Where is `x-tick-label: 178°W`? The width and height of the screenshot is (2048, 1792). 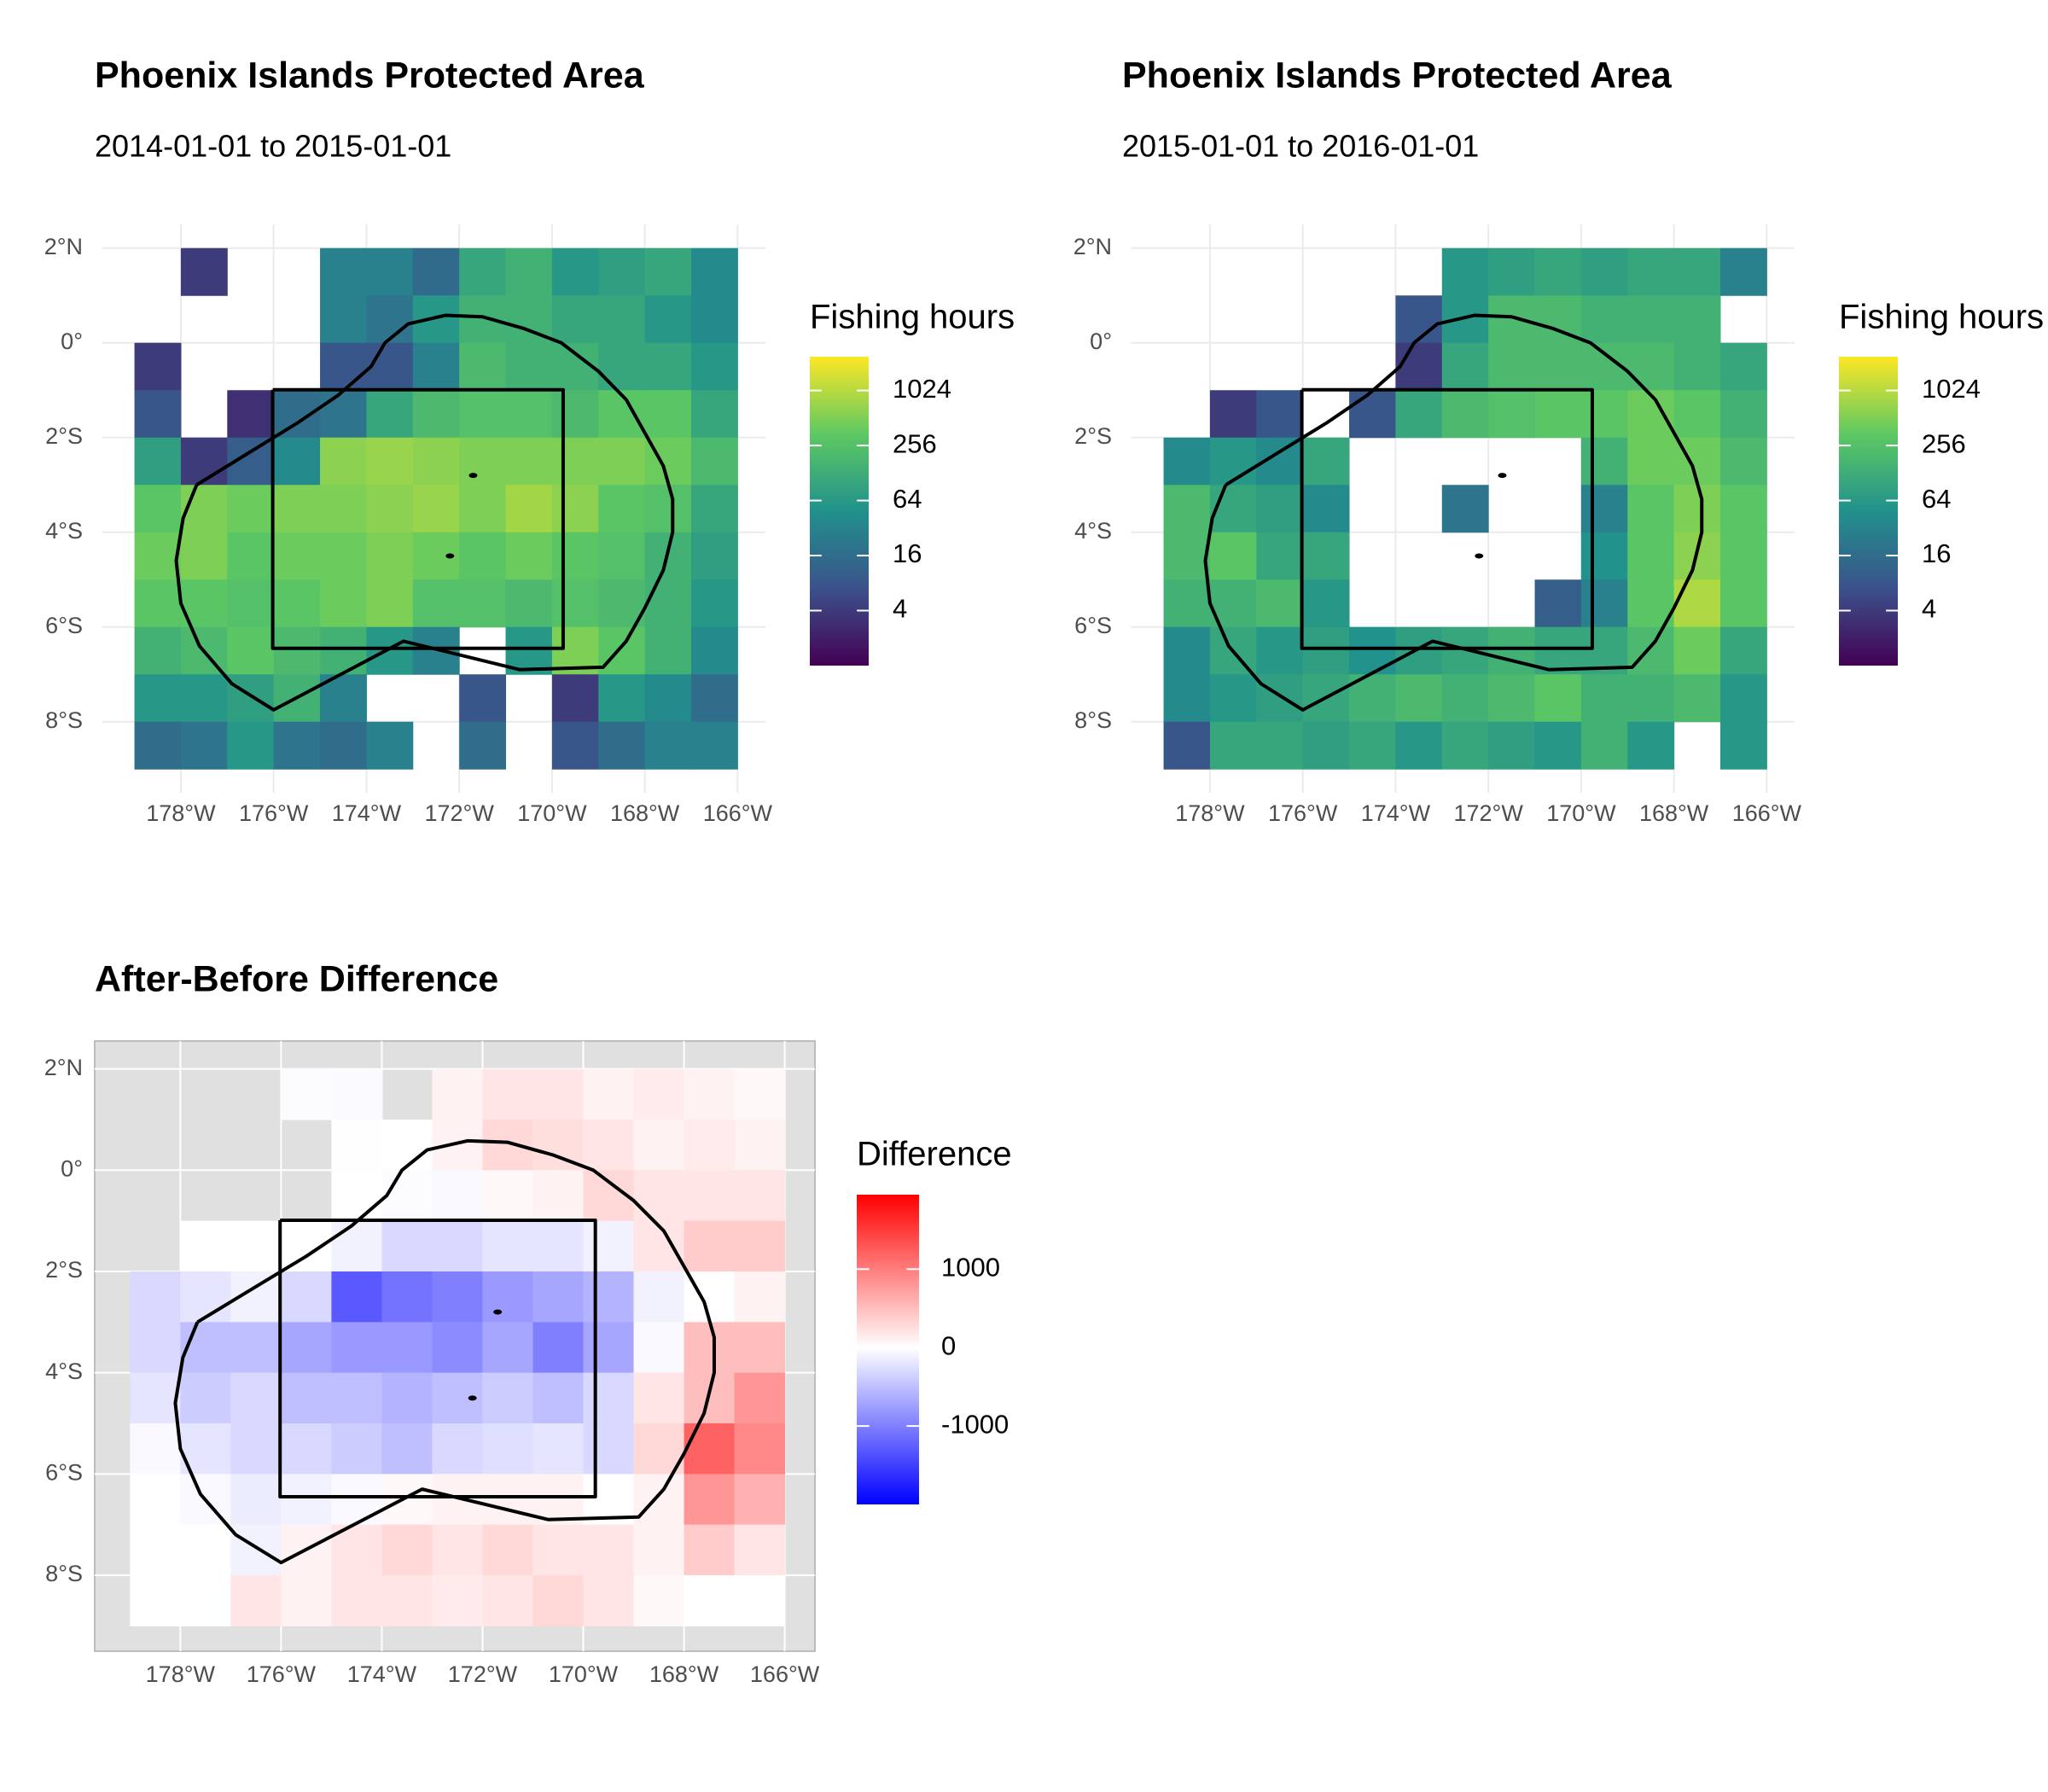
x-tick-label: 178°W is located at coordinates (1210, 813).